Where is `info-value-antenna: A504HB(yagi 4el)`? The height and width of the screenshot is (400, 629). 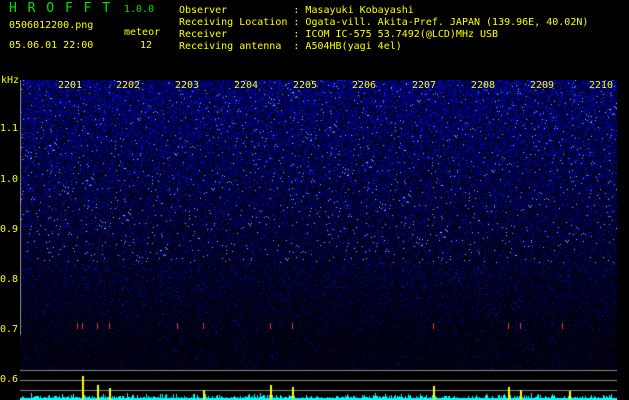 info-value-antenna: A504HB(yagi 4el) is located at coordinates (440, 47).